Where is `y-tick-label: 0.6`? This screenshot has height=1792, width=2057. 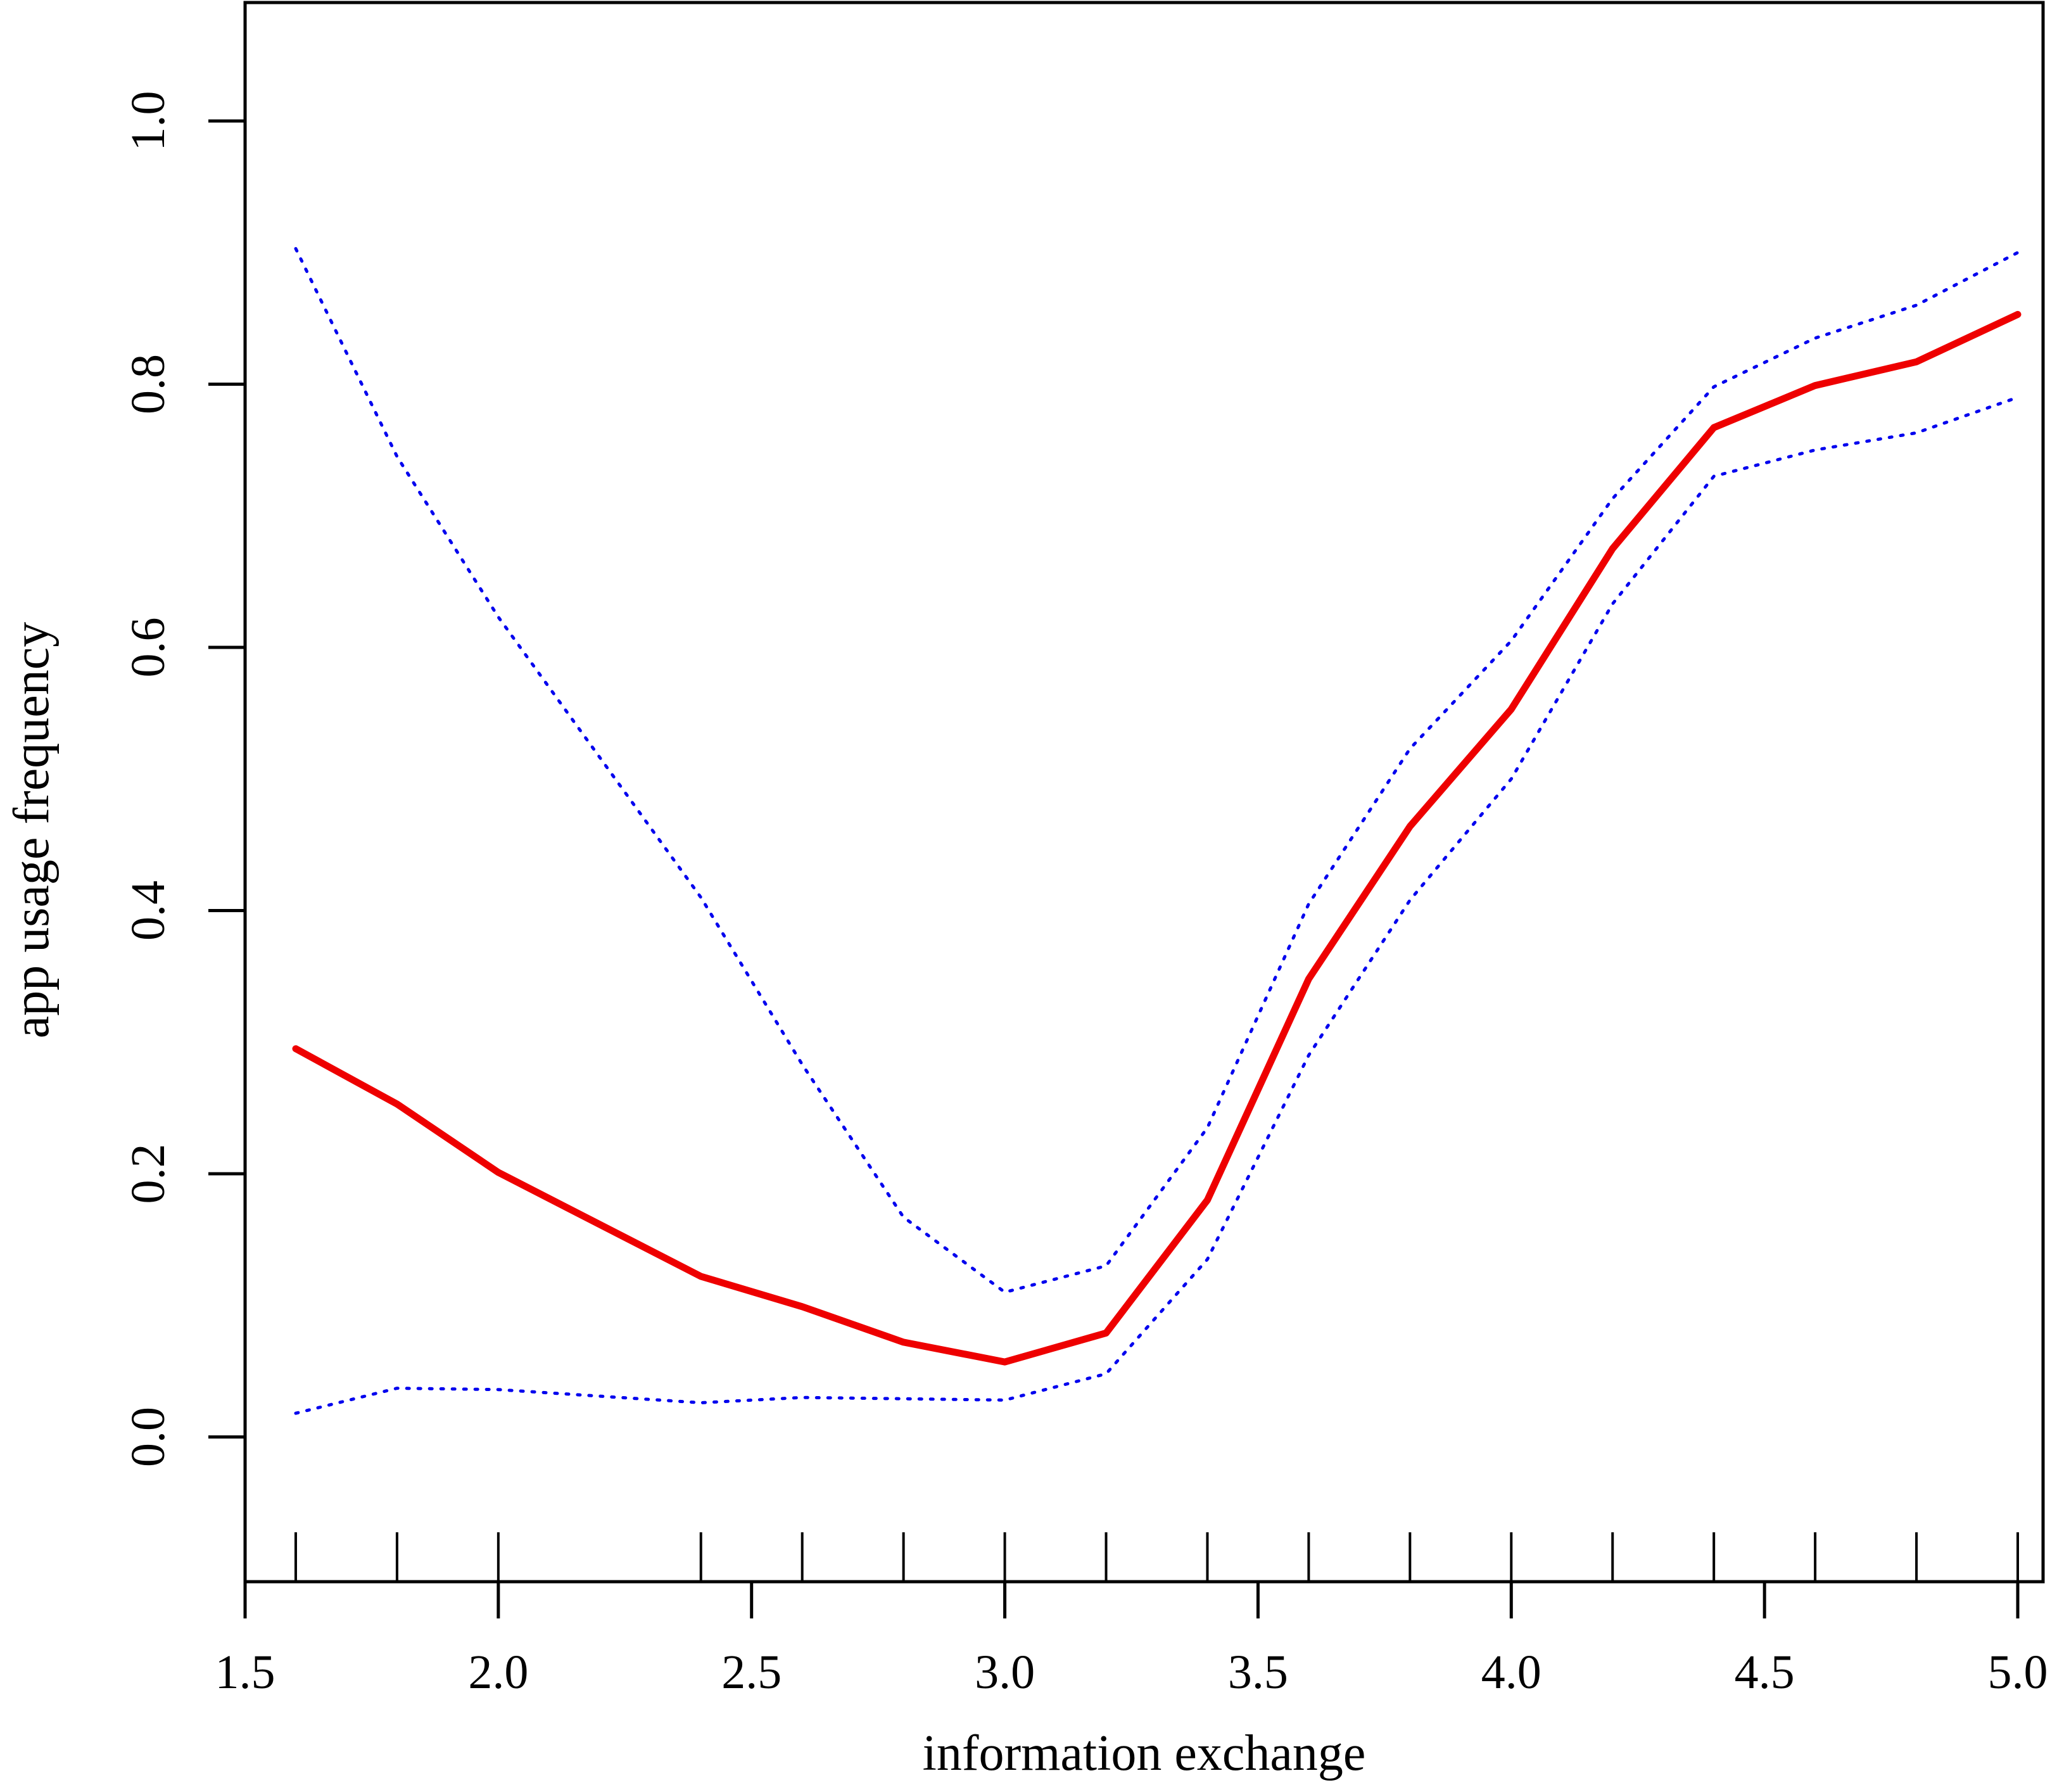 y-tick-label: 0.6 is located at coordinates (148, 647).